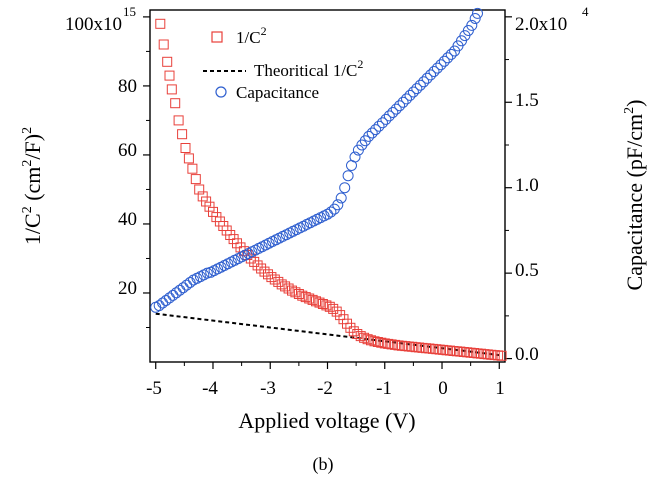 The image size is (657, 482). What do you see at coordinates (384, 388) in the screenshot?
I see `x-tick-label: -1` at bounding box center [384, 388].